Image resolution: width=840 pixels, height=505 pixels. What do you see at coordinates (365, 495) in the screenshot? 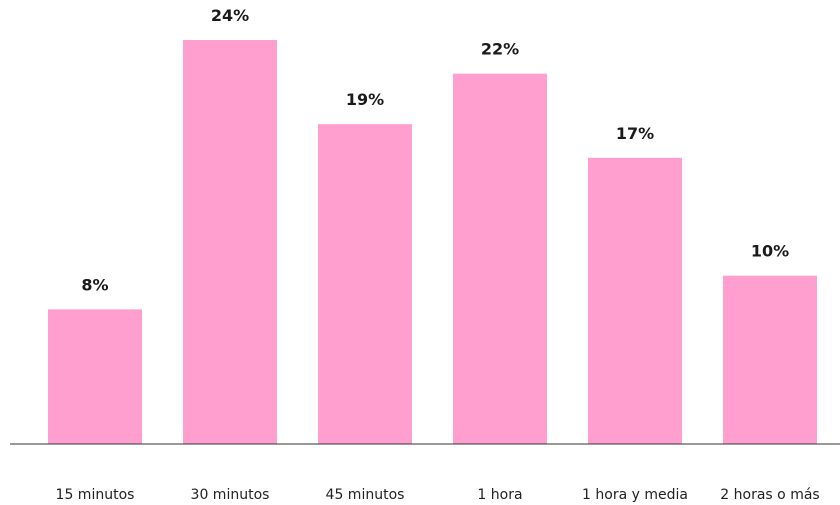
I see `category-label: 45 minutos` at bounding box center [365, 495].